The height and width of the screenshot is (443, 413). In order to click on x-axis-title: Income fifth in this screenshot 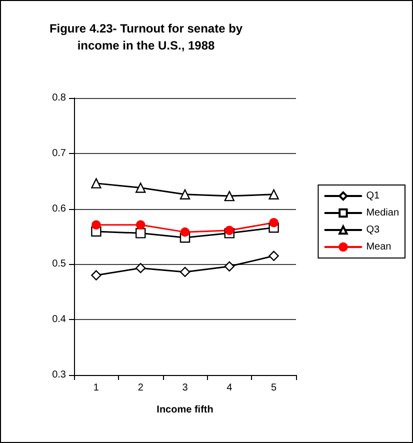, I will do `click(185, 410)`.